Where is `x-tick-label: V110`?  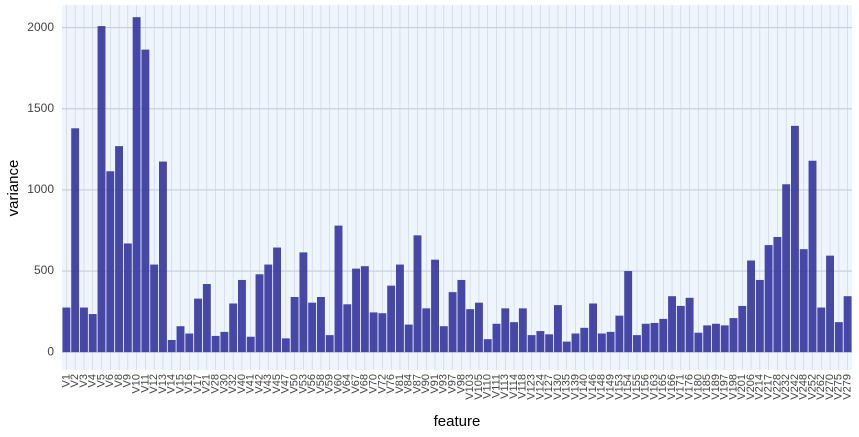 x-tick-label: V110 is located at coordinates (488, 386).